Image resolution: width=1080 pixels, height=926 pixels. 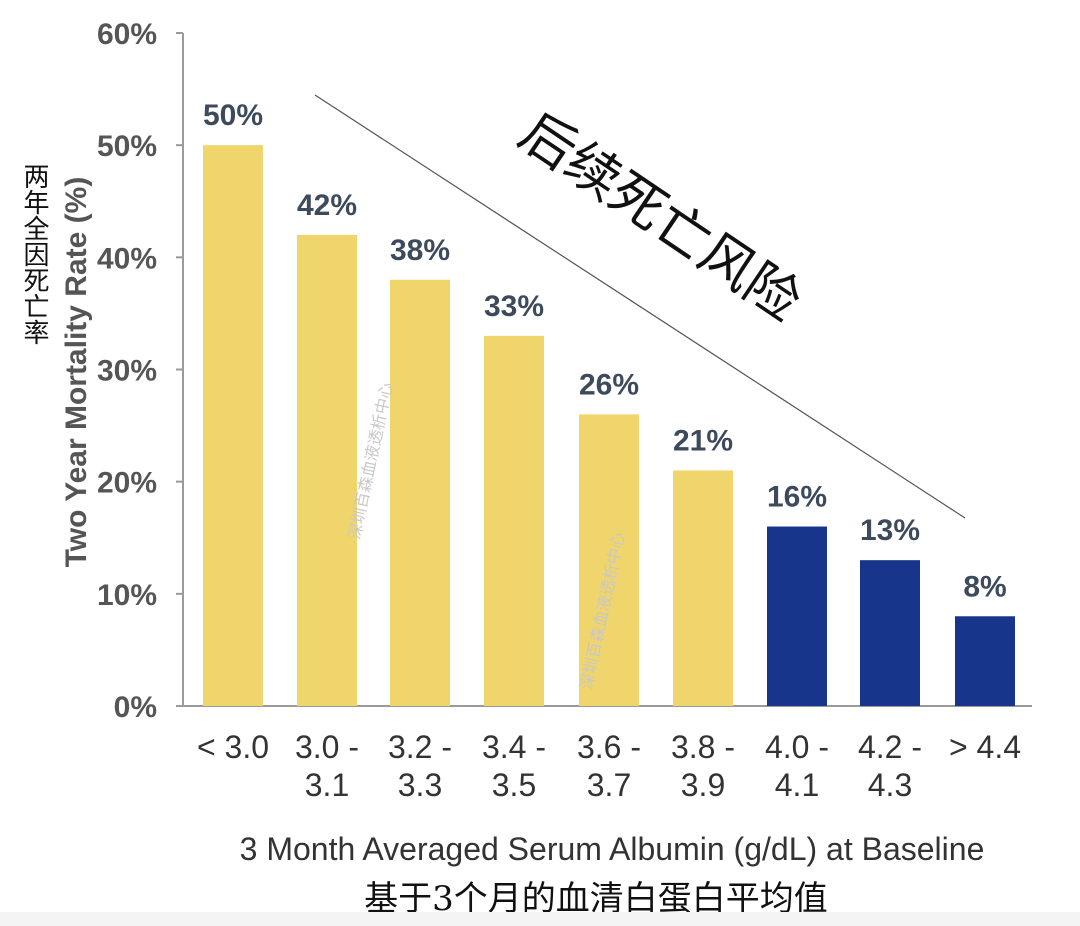 I want to click on x-tick-label: 3.6 -3.7, so click(x=609, y=766).